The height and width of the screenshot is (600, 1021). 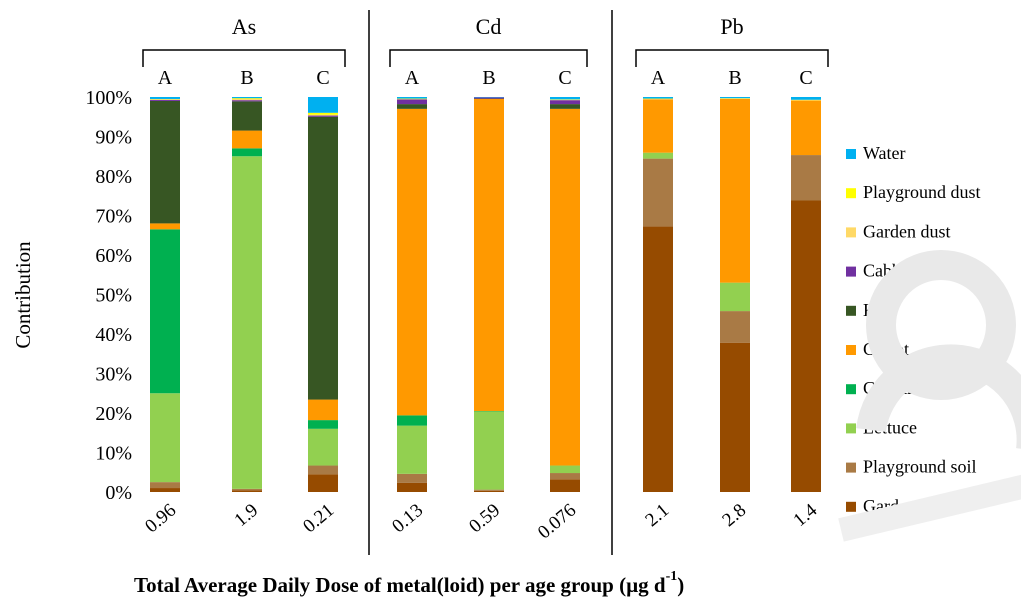 What do you see at coordinates (113, 375) in the screenshot?
I see `y-tick-label: 30%` at bounding box center [113, 375].